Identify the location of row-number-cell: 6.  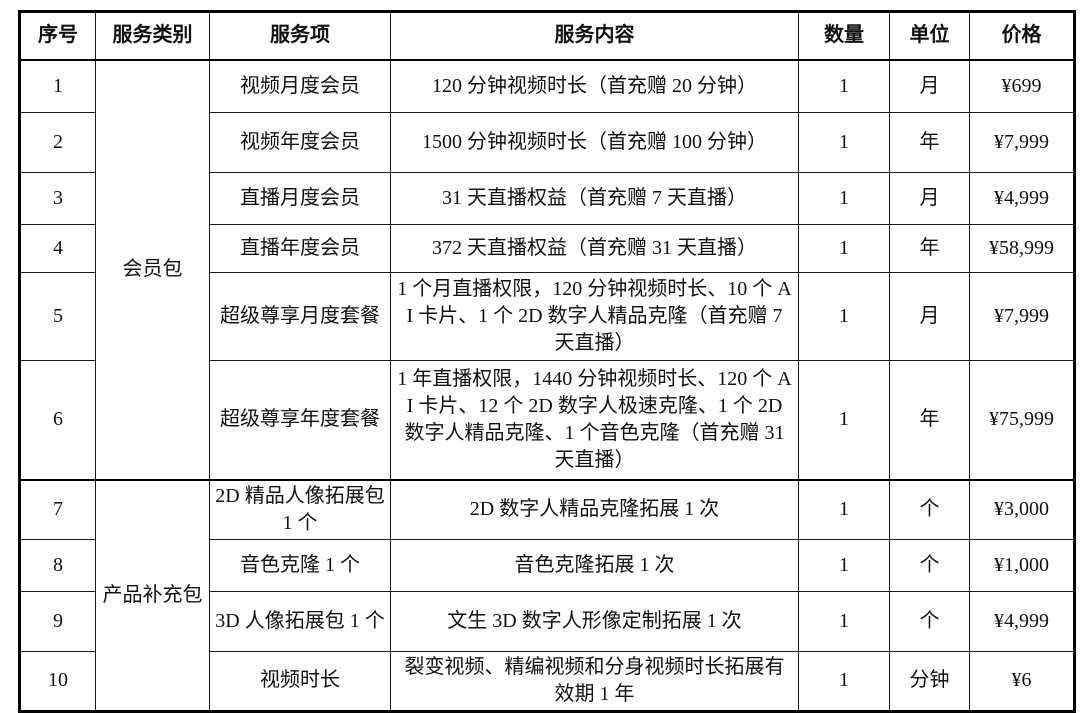
(57, 420).